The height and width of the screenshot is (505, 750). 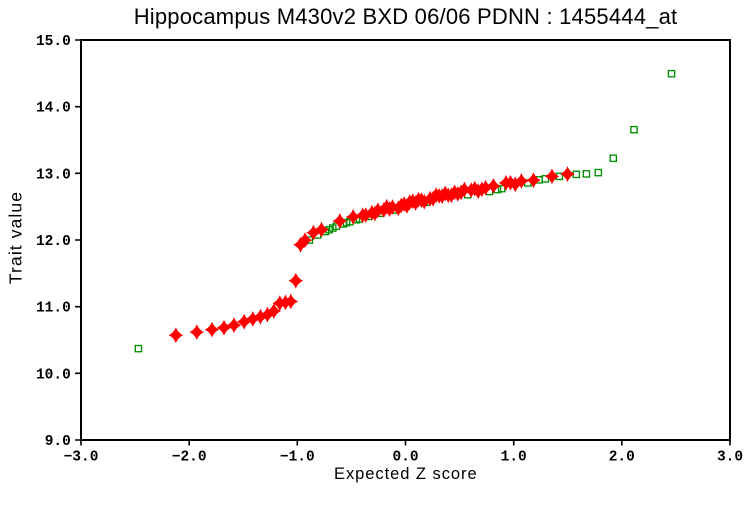 I want to click on svg-text: Expected Z score, so click(x=406, y=474).